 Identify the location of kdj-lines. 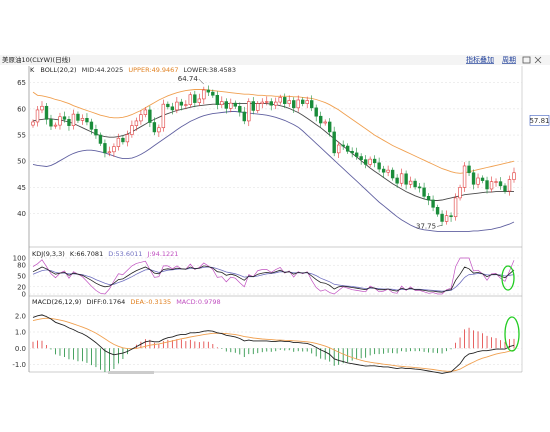
(273, 276).